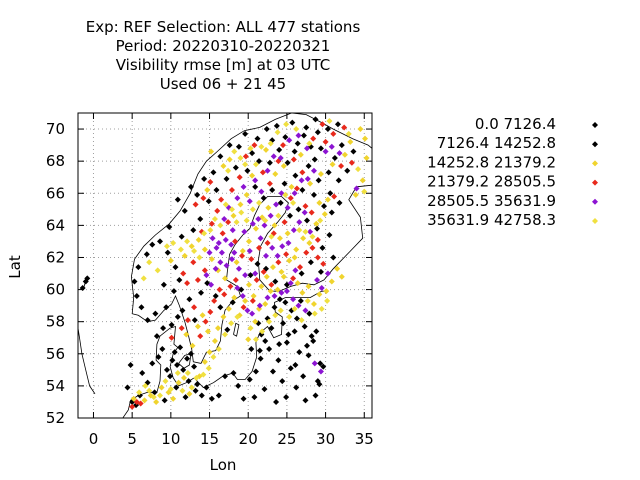 This screenshot has width=640, height=480. What do you see at coordinates (15, 267) in the screenshot?
I see `y-axis-label: Lat` at bounding box center [15, 267].